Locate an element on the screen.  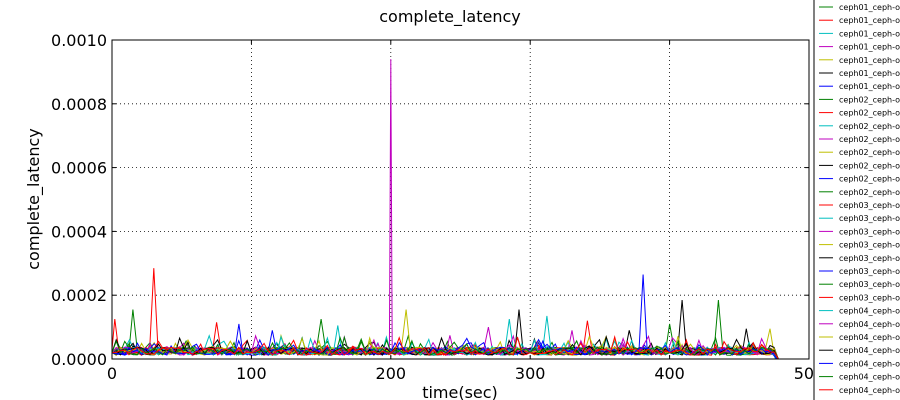
legend-frame is located at coordinates (856, 200).